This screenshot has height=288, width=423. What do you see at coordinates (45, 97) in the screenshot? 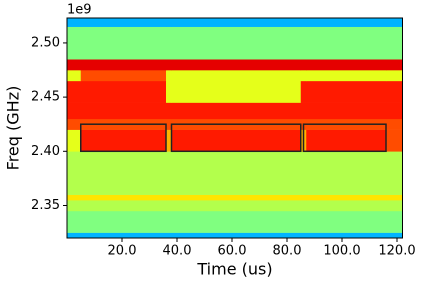
I see `y-tick-label: 2.45` at bounding box center [45, 97].